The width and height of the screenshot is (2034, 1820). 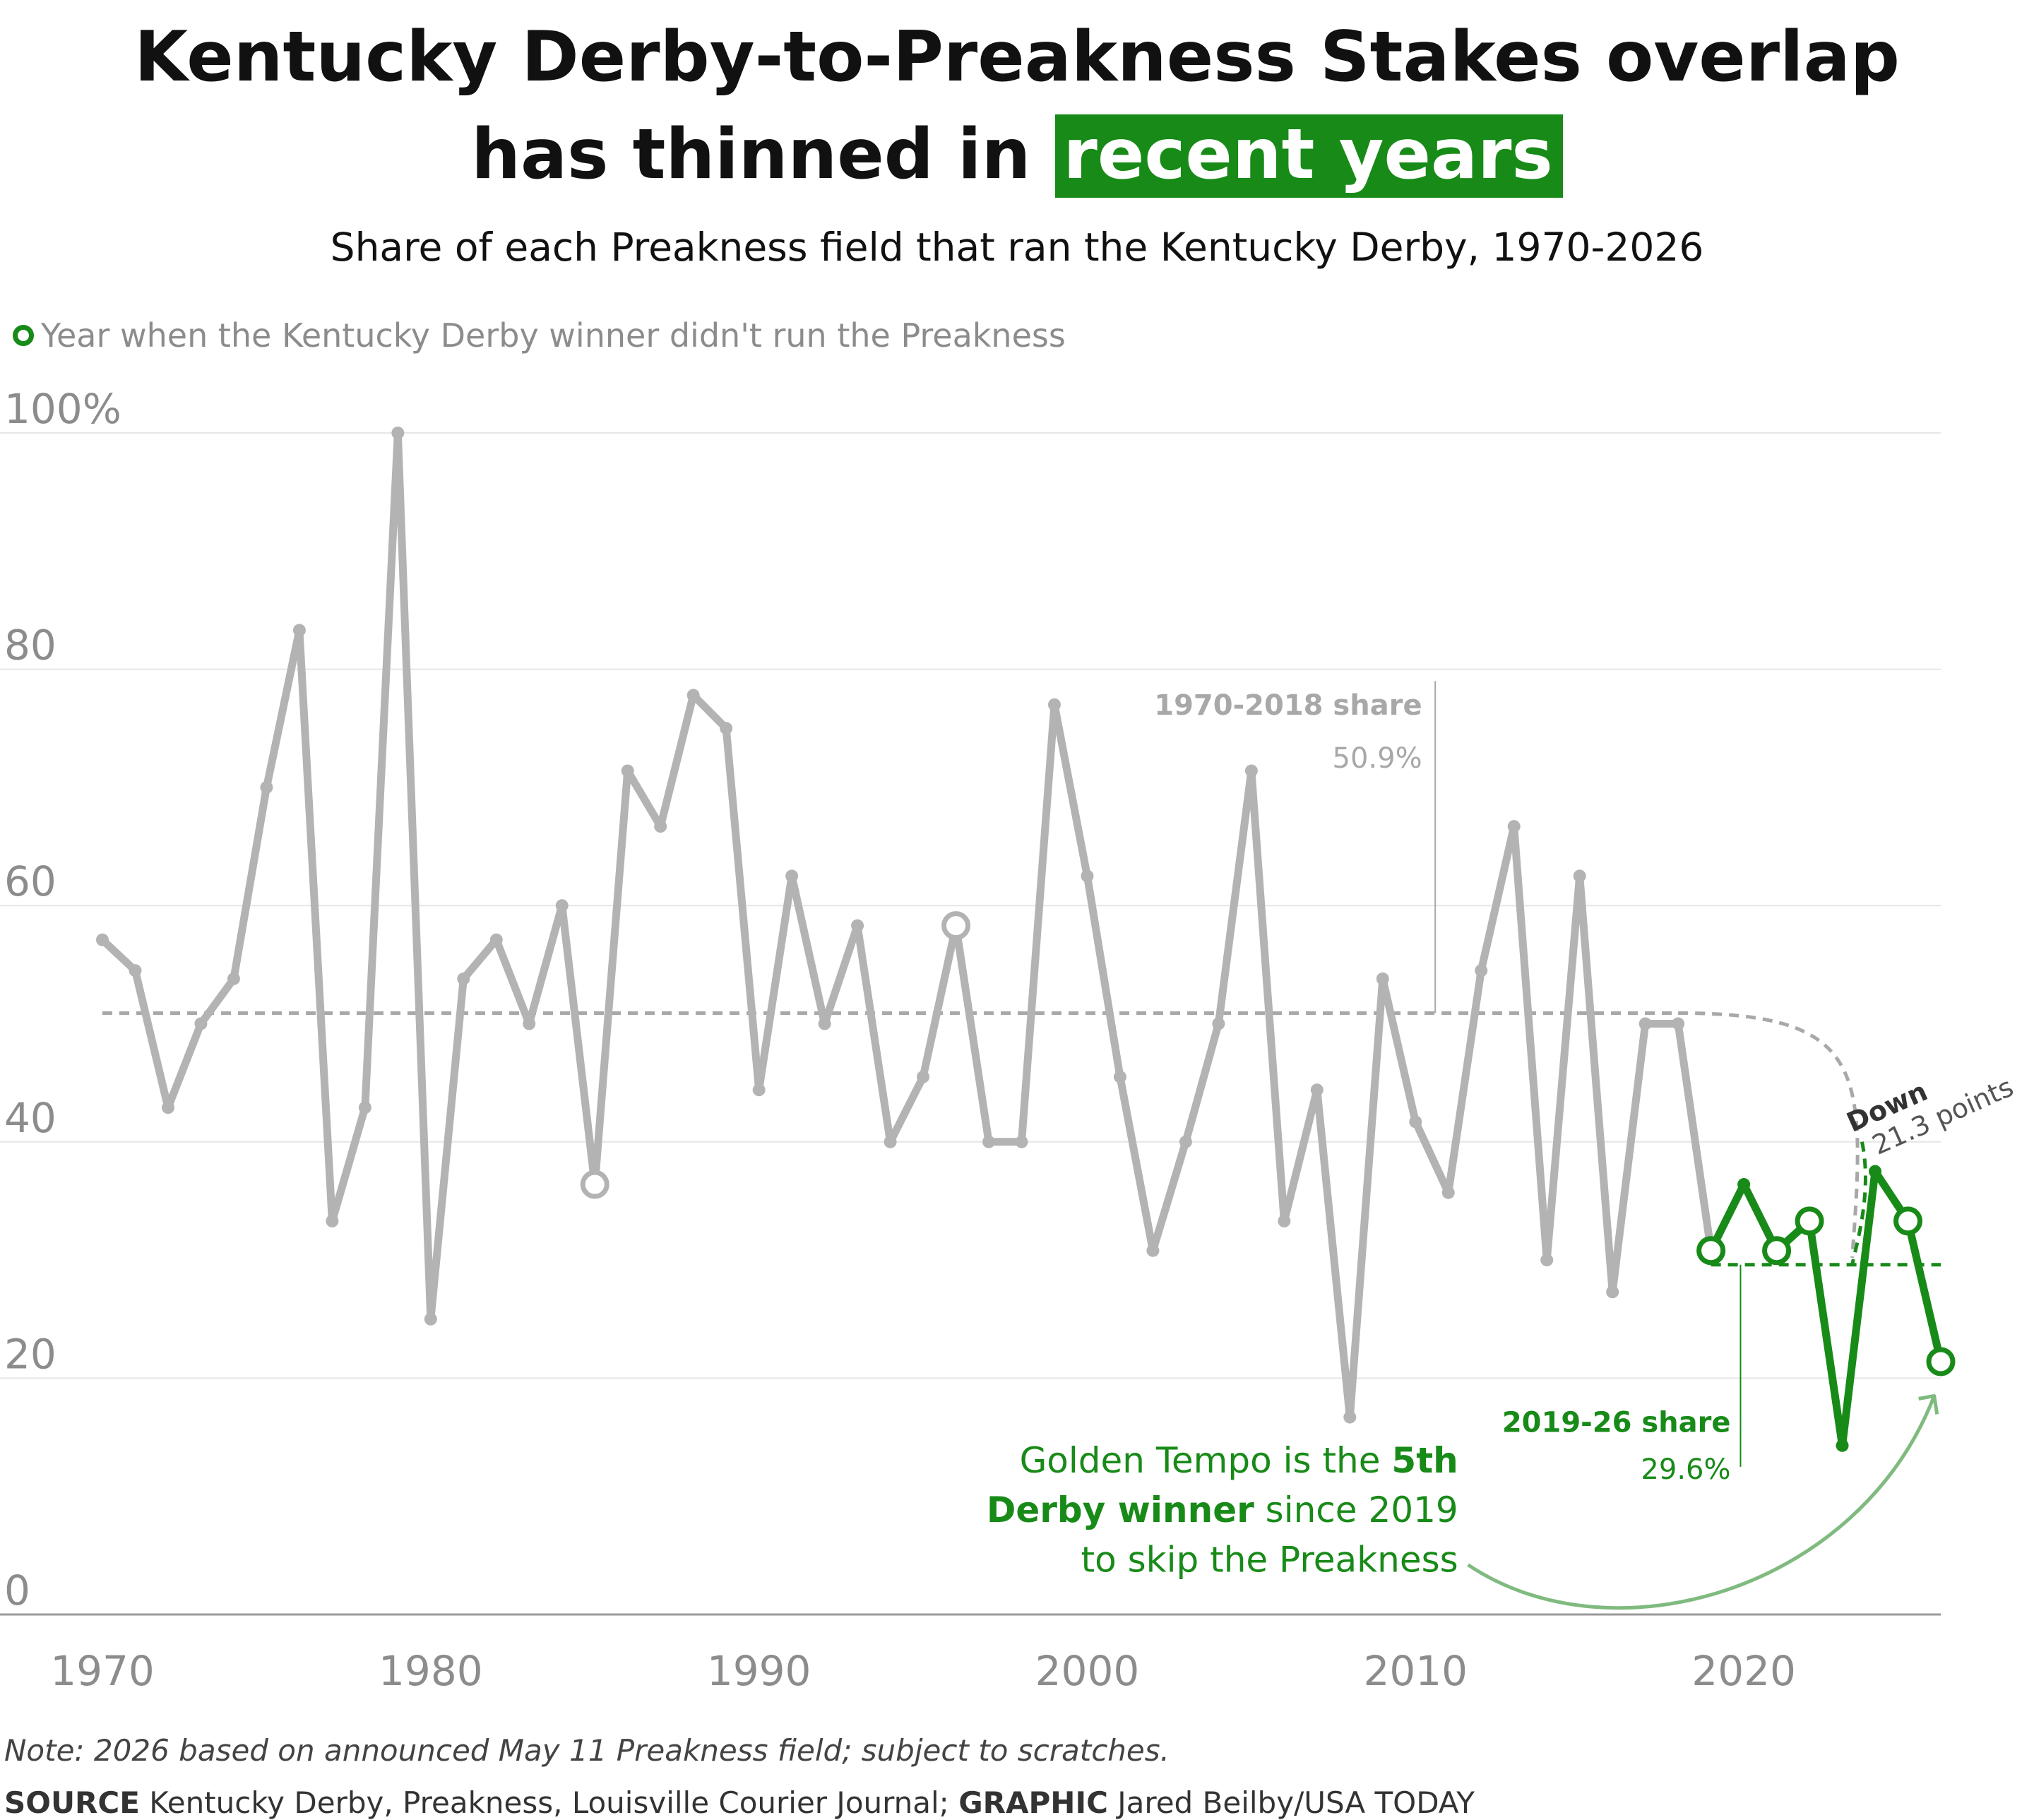 What do you see at coordinates (1702, 1502) in the screenshot?
I see `golden-tempo-arrow` at bounding box center [1702, 1502].